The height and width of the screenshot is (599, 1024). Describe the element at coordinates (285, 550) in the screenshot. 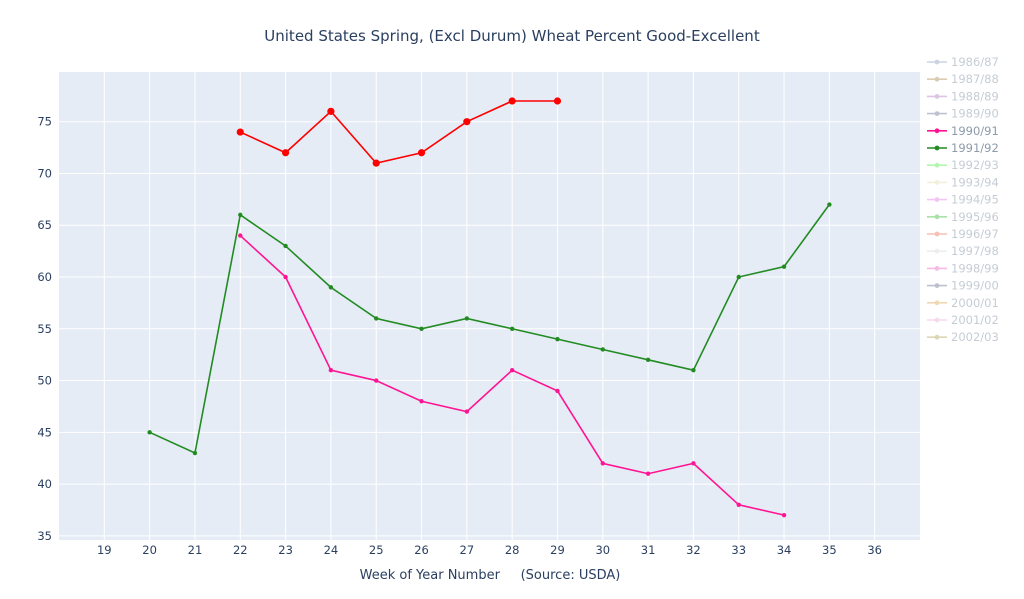

I see `x-tick-label: 23` at that location.